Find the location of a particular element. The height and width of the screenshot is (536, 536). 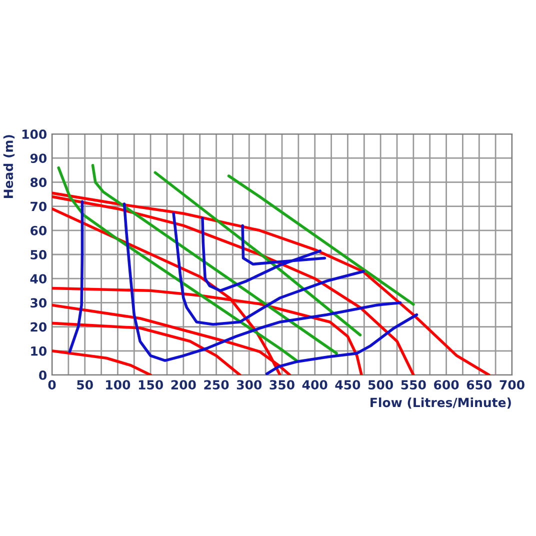

x-tick-label: 650 is located at coordinates (479, 385).